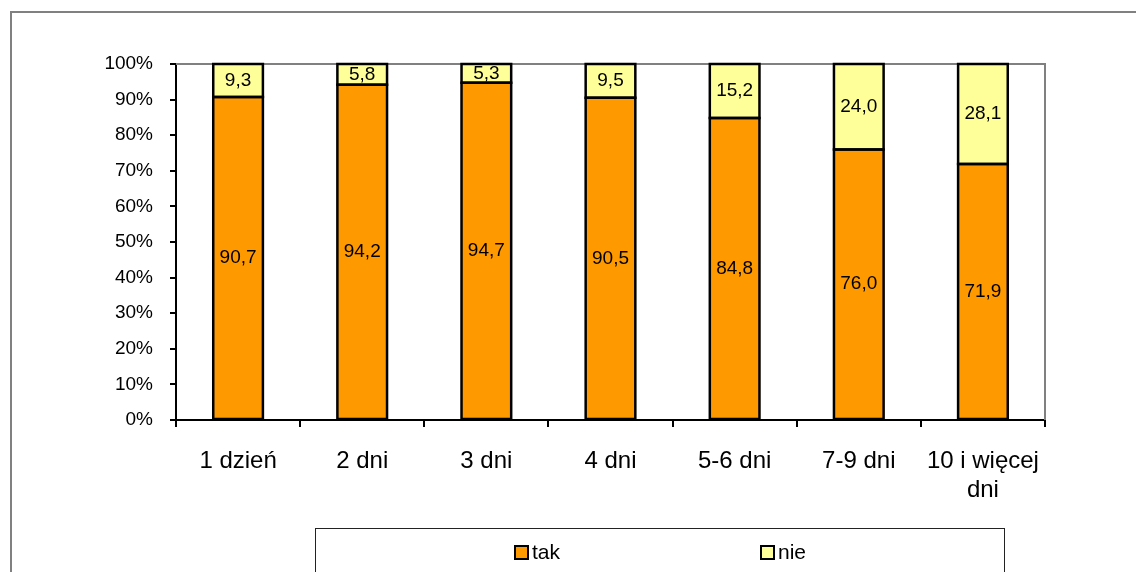 The height and width of the screenshot is (572, 1136). Describe the element at coordinates (134, 98) in the screenshot. I see `y-tick-label: 90%` at that location.